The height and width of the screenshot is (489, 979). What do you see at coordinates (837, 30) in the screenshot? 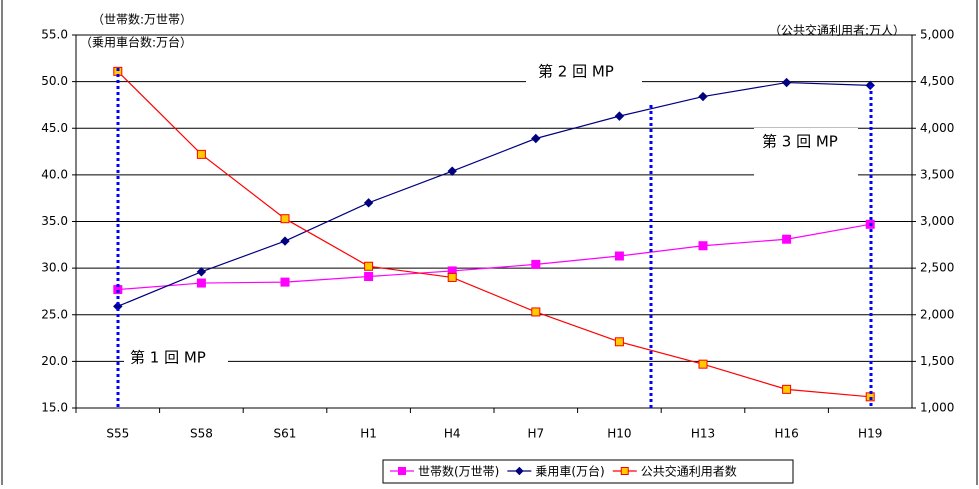
I see `annotation: （公共交通利用者:万人）` at bounding box center [837, 30].